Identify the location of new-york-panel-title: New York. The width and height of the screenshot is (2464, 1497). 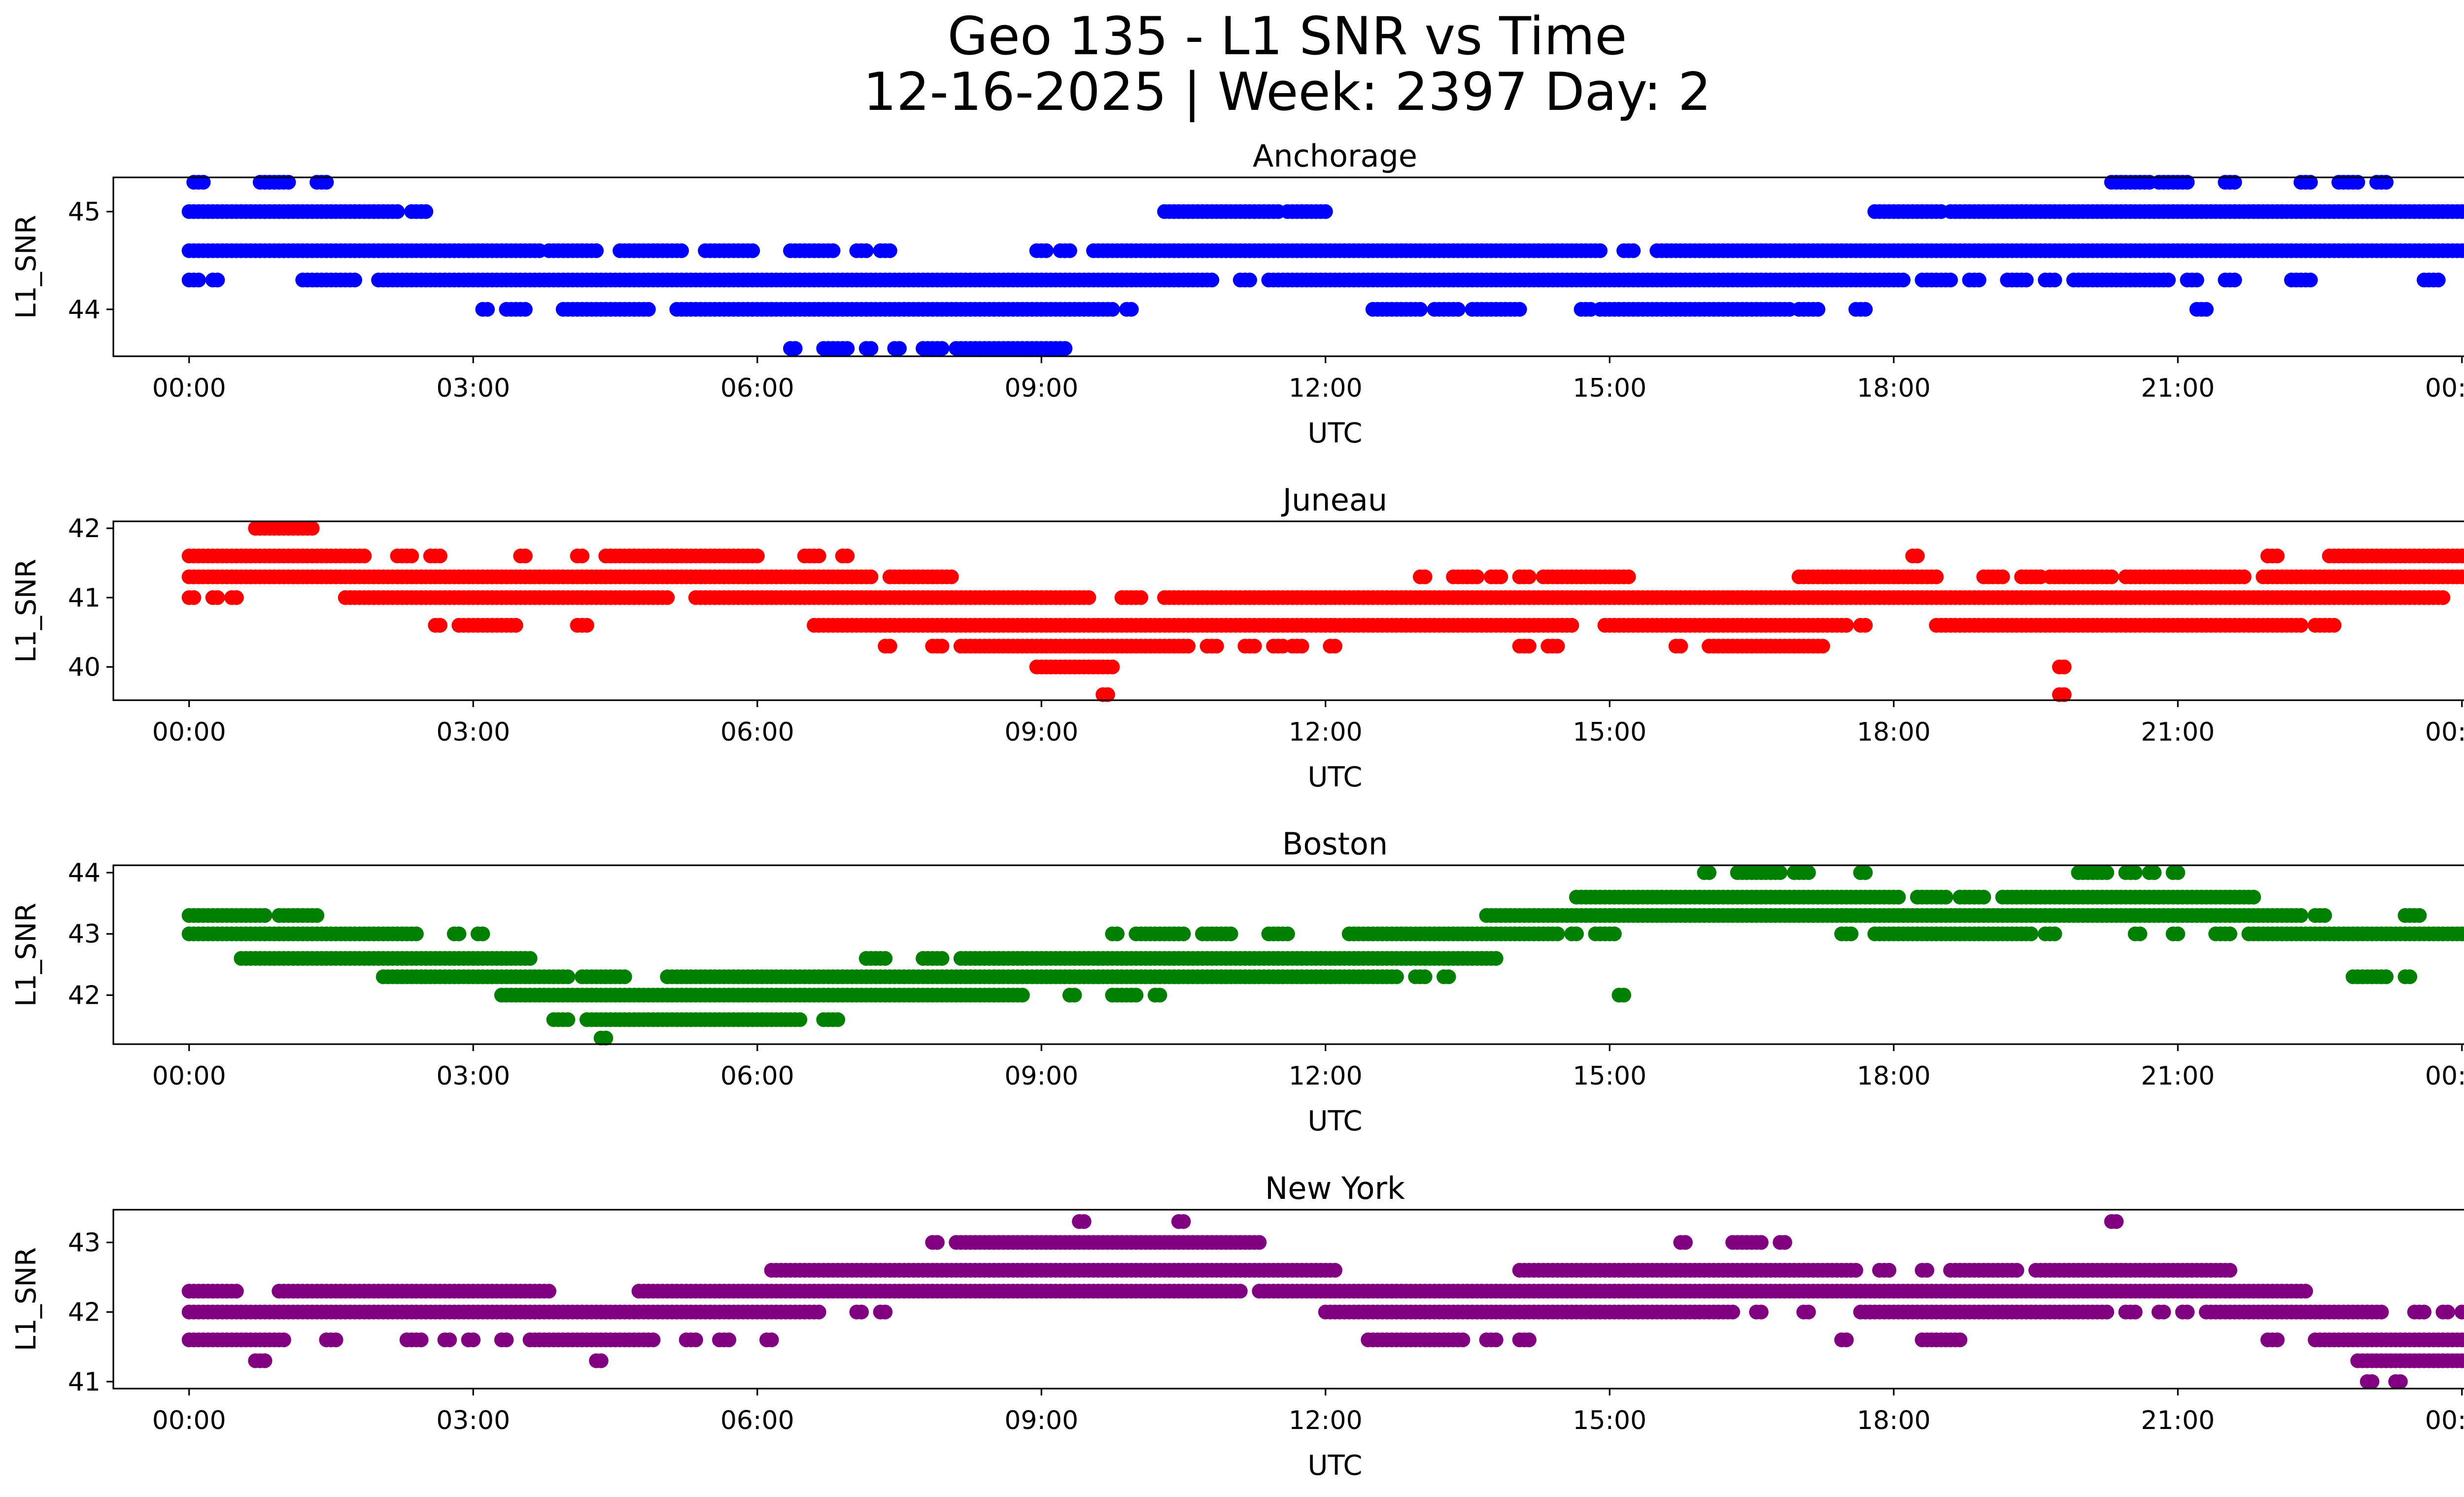
(1335, 1188).